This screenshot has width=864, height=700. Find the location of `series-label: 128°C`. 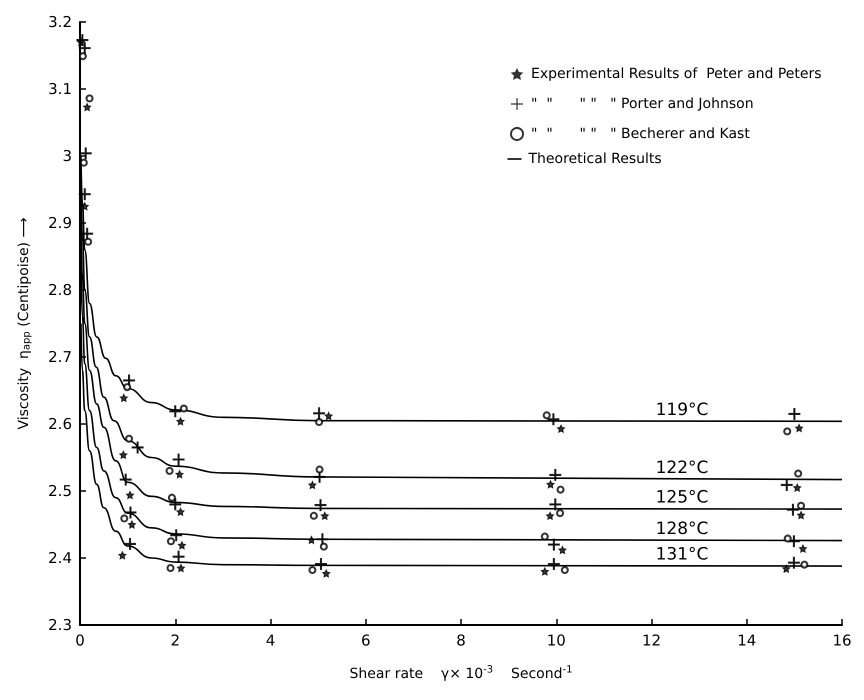

series-label: 128°C is located at coordinates (682, 529).